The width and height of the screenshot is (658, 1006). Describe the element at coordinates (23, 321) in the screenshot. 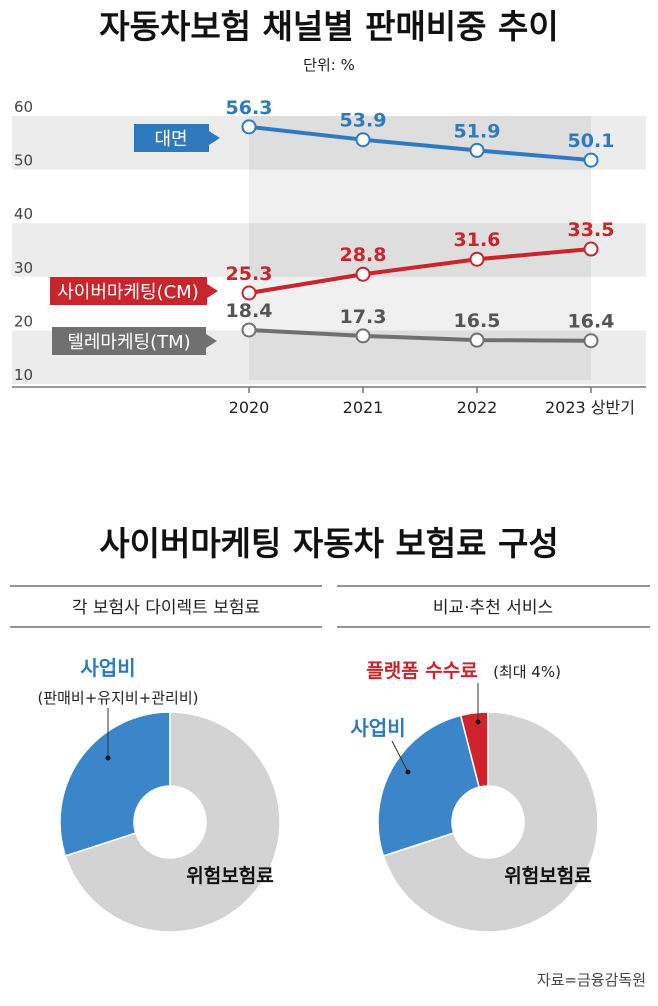

I see `y-tick-label: 20` at that location.